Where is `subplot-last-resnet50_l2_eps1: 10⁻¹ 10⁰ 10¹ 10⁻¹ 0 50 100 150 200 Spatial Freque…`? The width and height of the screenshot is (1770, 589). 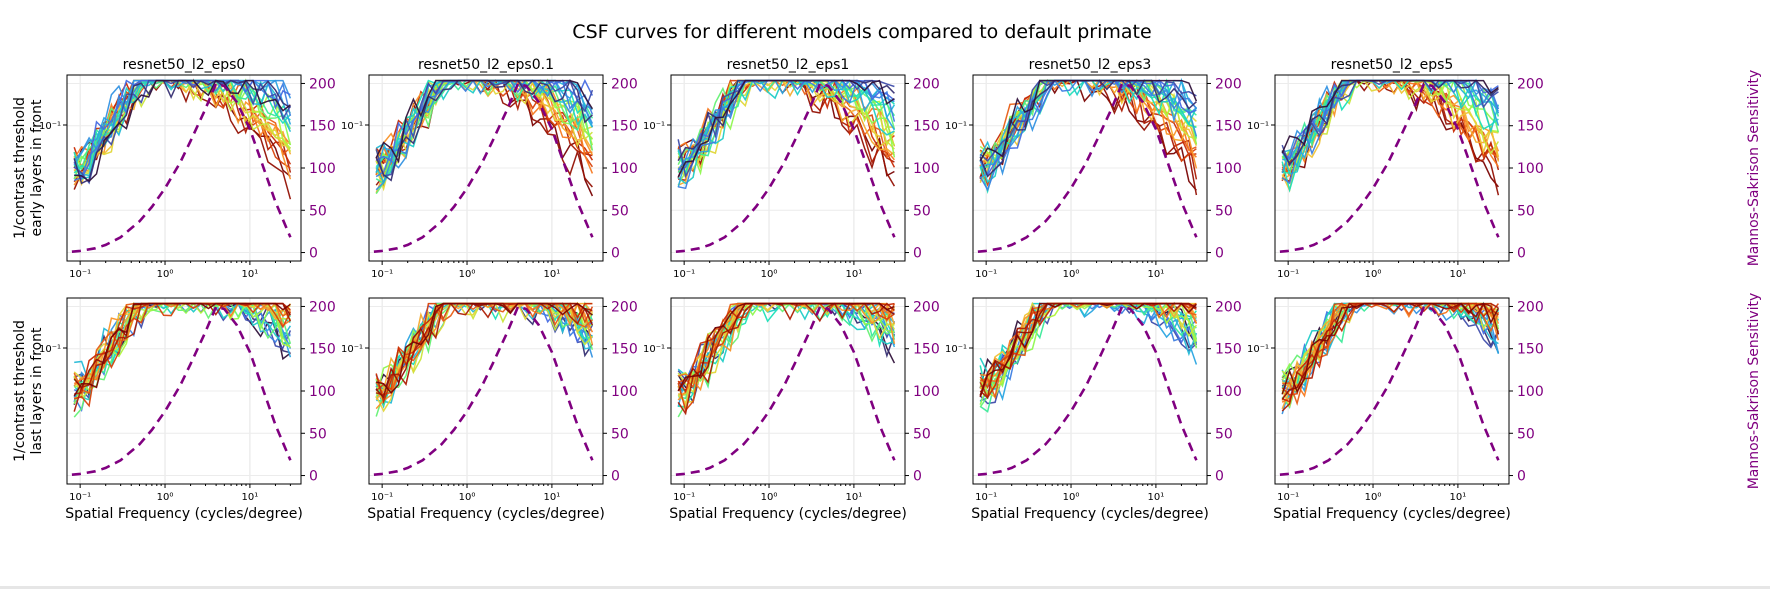 subplot-last-resnet50_l2_eps1: 10⁻¹ 10⁰ 10¹ 10⁻¹ 0 50 100 150 200 Spatial Freque… is located at coordinates (791, 409).